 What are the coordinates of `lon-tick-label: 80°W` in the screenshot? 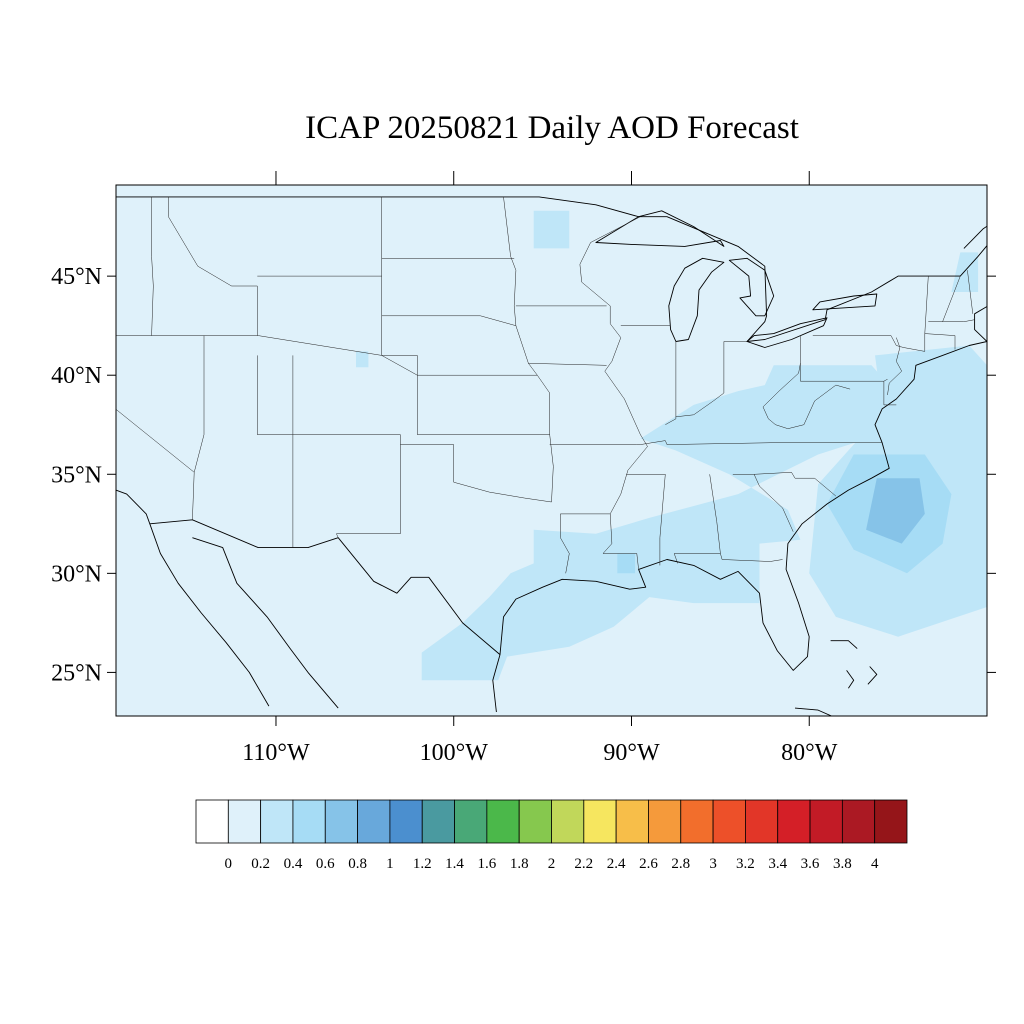 It's located at (809, 753).